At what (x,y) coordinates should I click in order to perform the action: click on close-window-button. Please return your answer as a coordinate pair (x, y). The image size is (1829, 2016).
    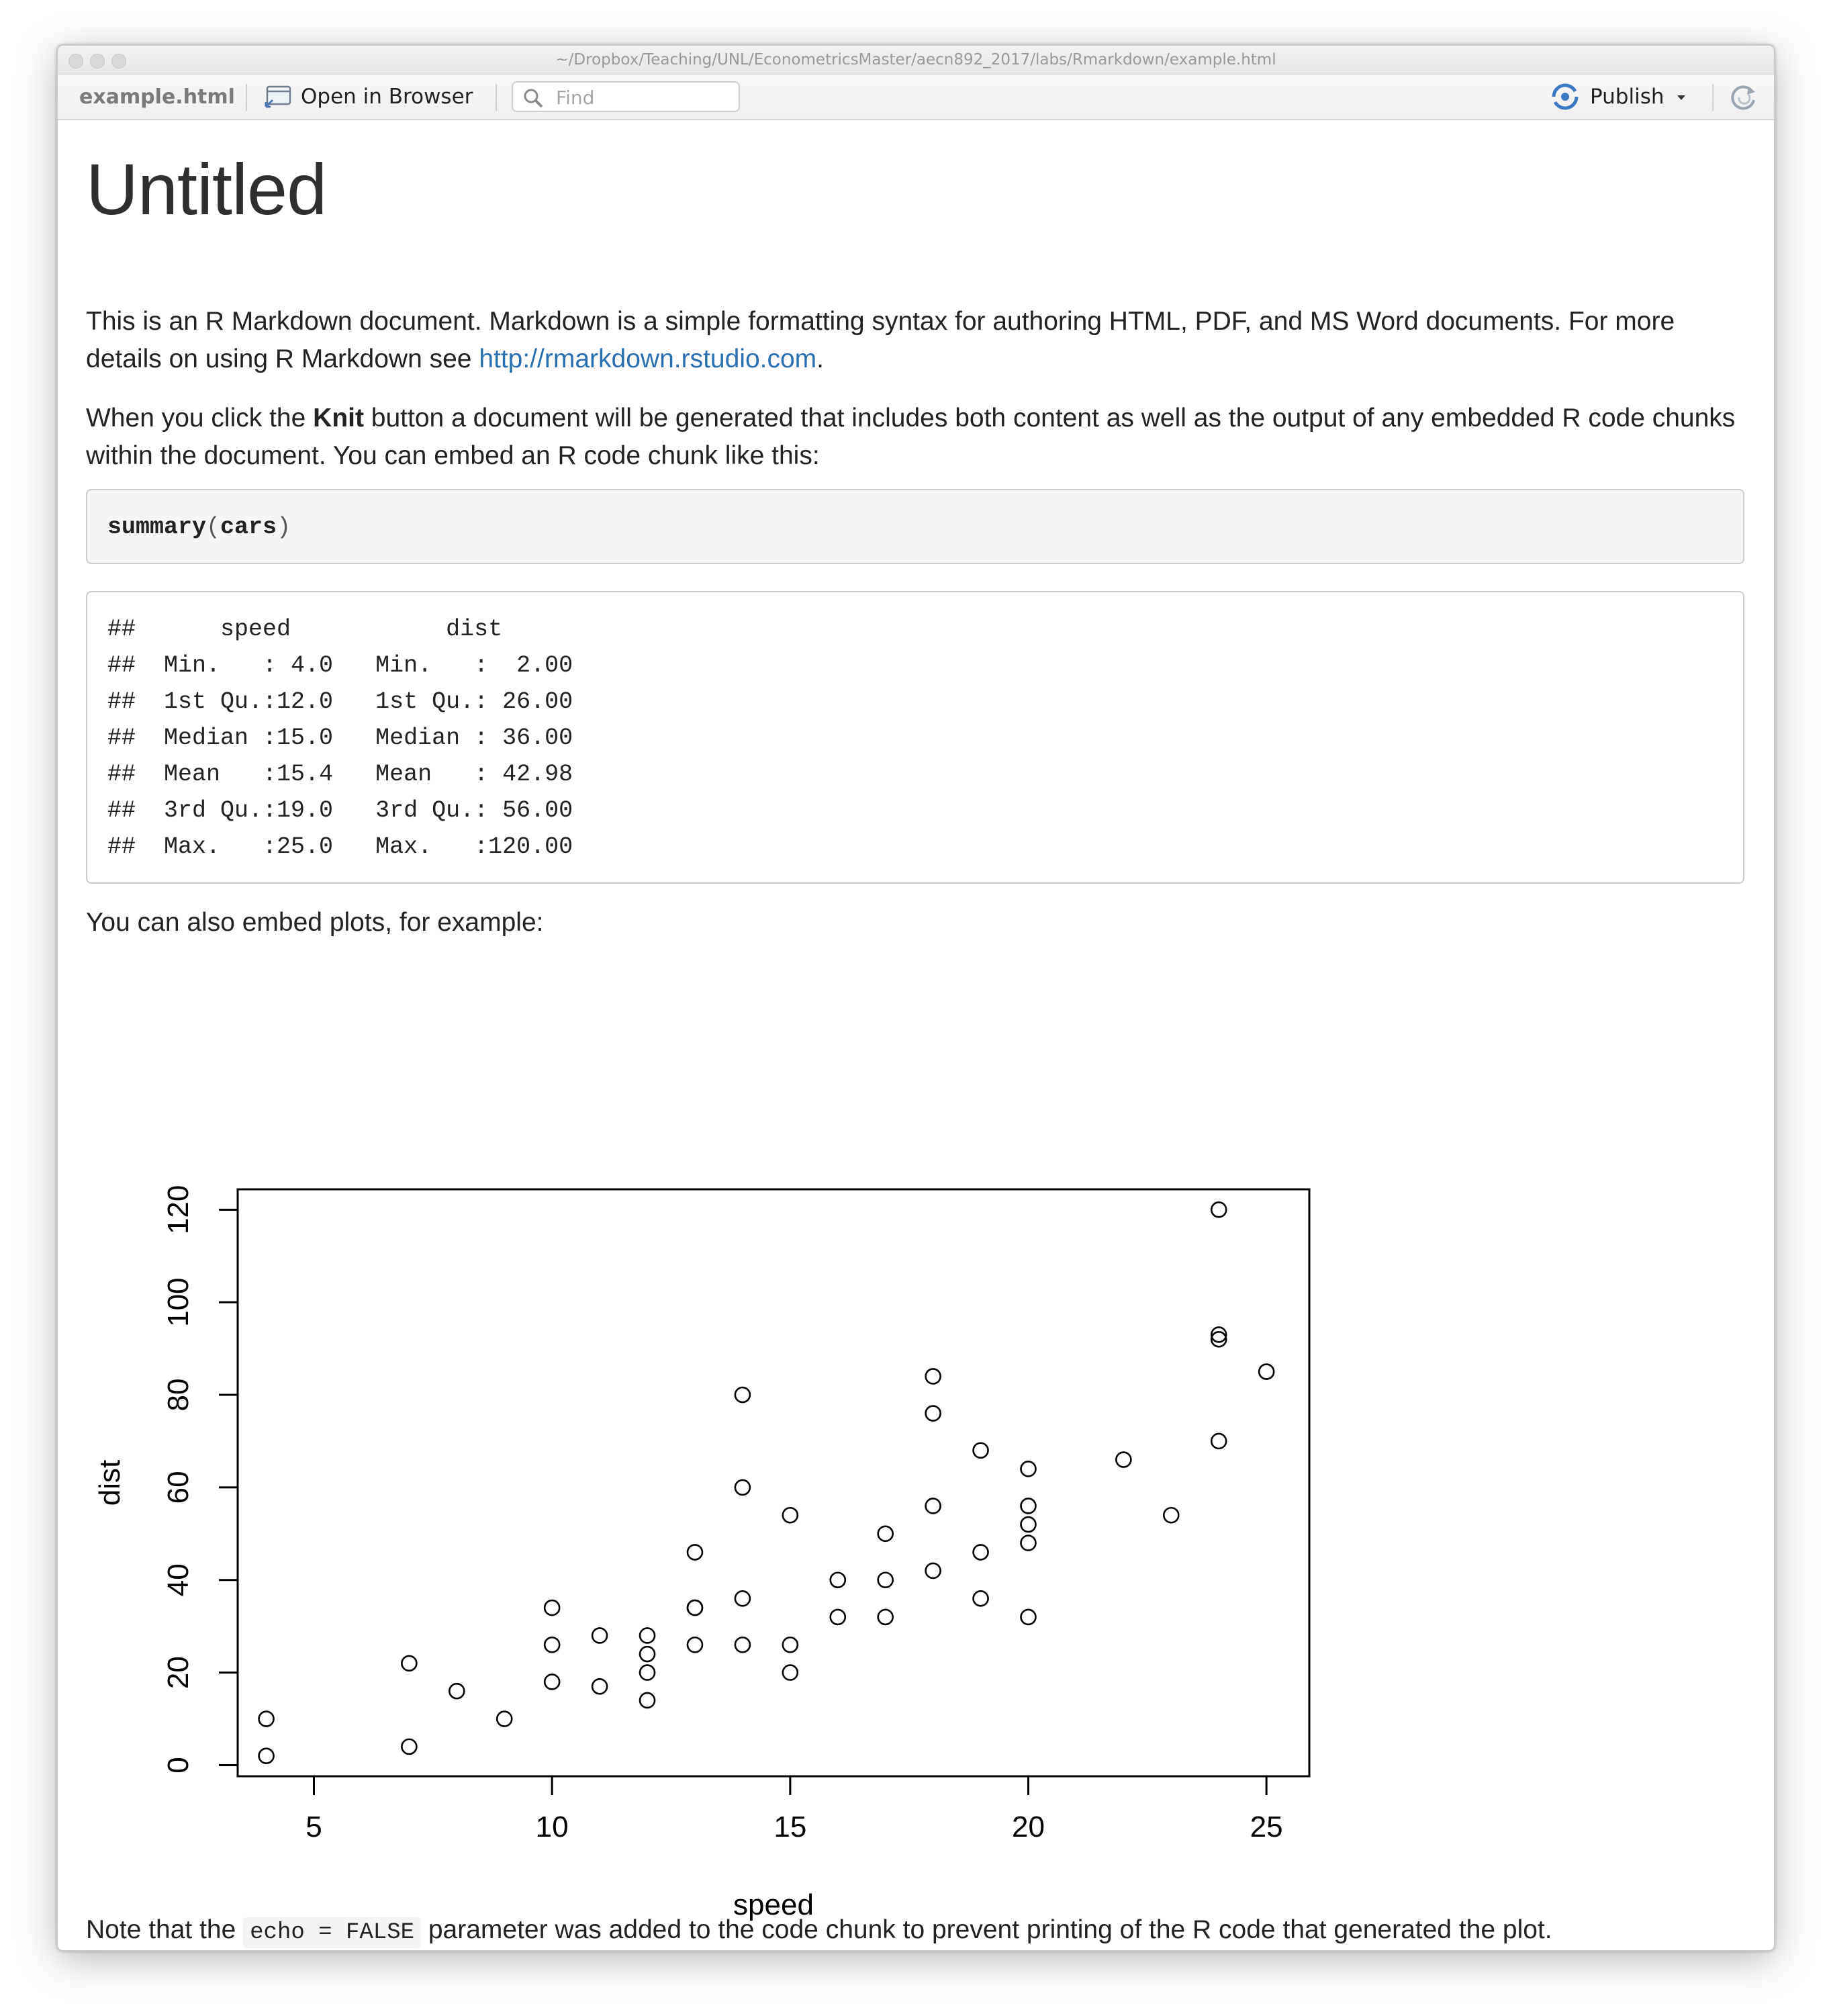
    Looking at the image, I should click on (75, 61).